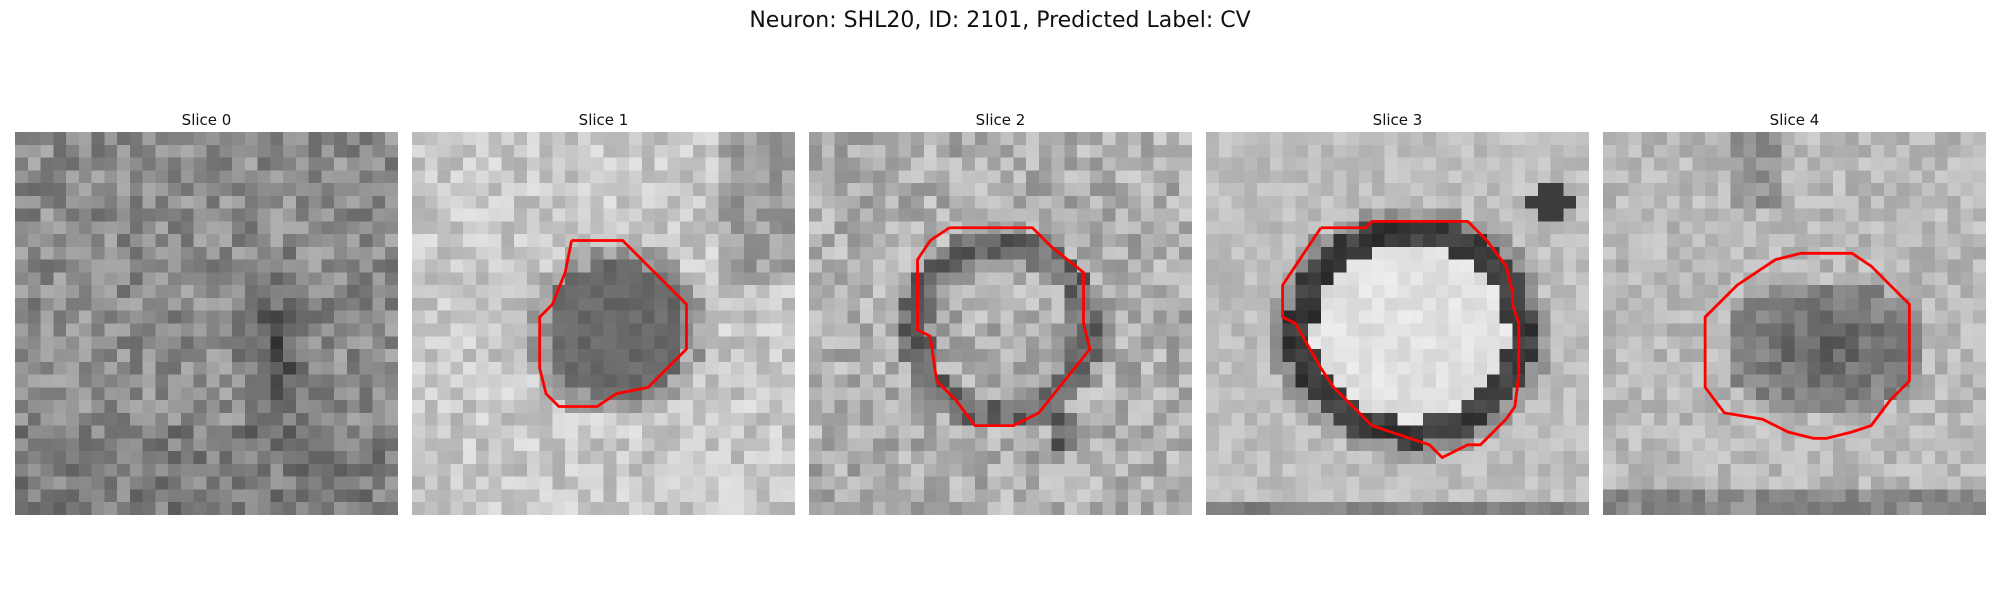 Image resolution: width=2000 pixels, height=600 pixels. I want to click on slice-title: Slice 4, so click(1794, 120).